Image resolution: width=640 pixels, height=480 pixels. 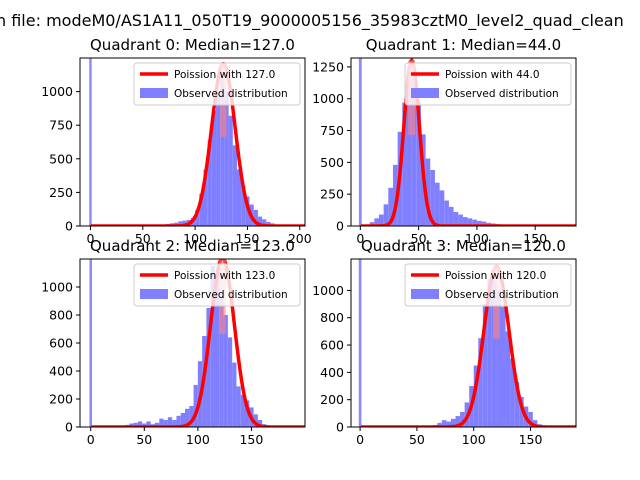 I want to click on legend-box, so click(x=217, y=84).